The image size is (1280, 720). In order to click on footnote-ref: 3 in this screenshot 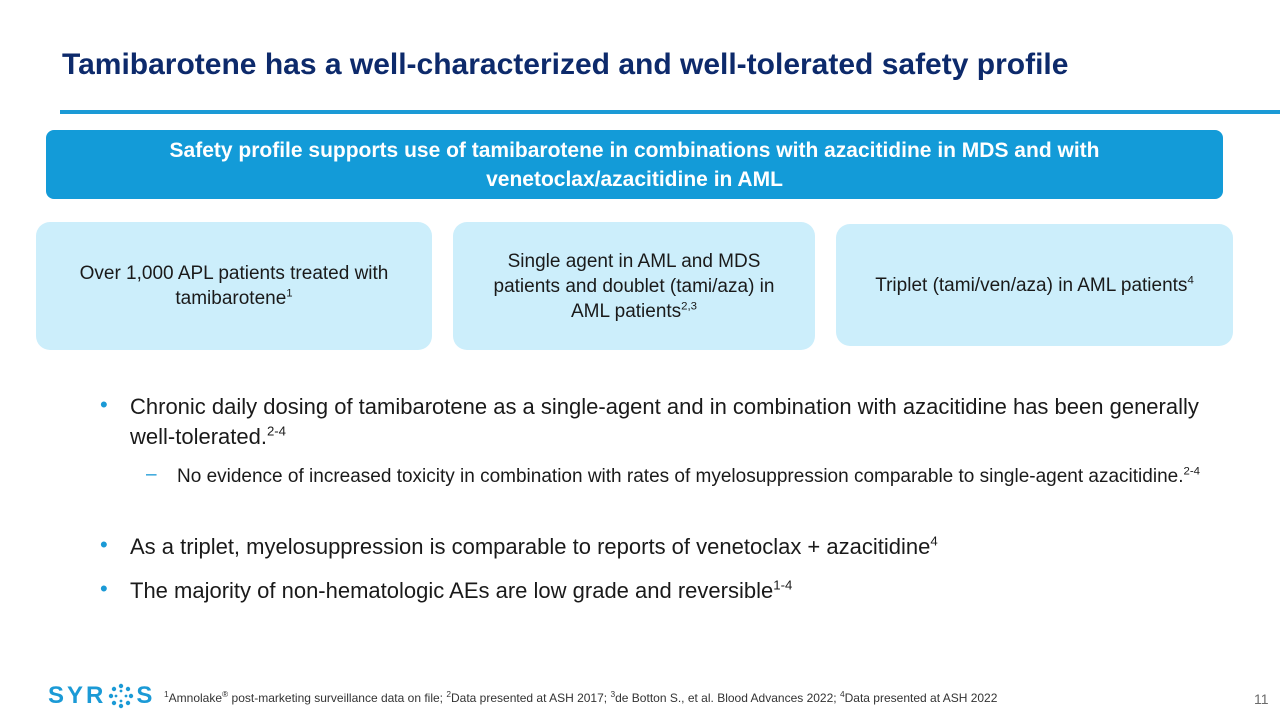, I will do `click(613, 694)`.